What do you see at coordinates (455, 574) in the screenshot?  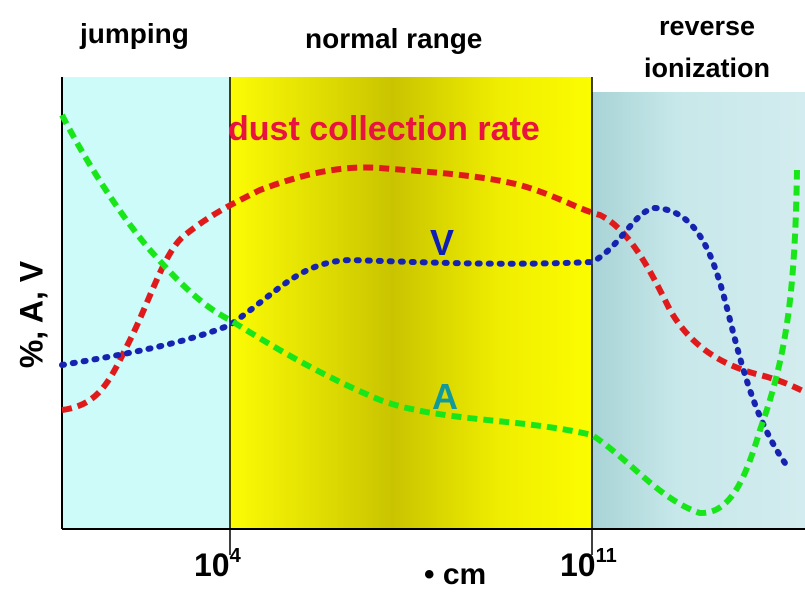 I see `x-axis-title: • cm` at bounding box center [455, 574].